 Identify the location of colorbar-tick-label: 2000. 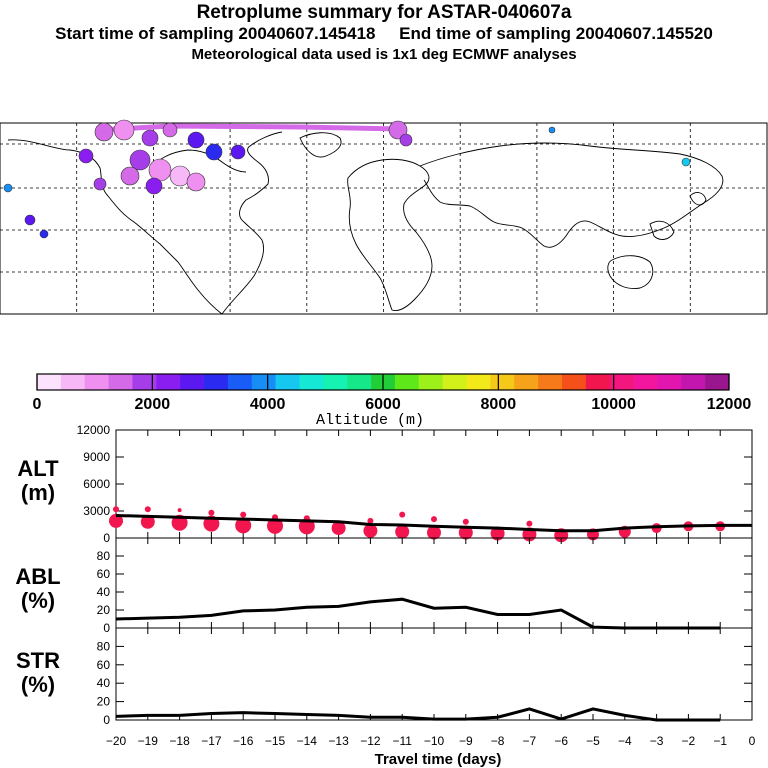
(153, 404).